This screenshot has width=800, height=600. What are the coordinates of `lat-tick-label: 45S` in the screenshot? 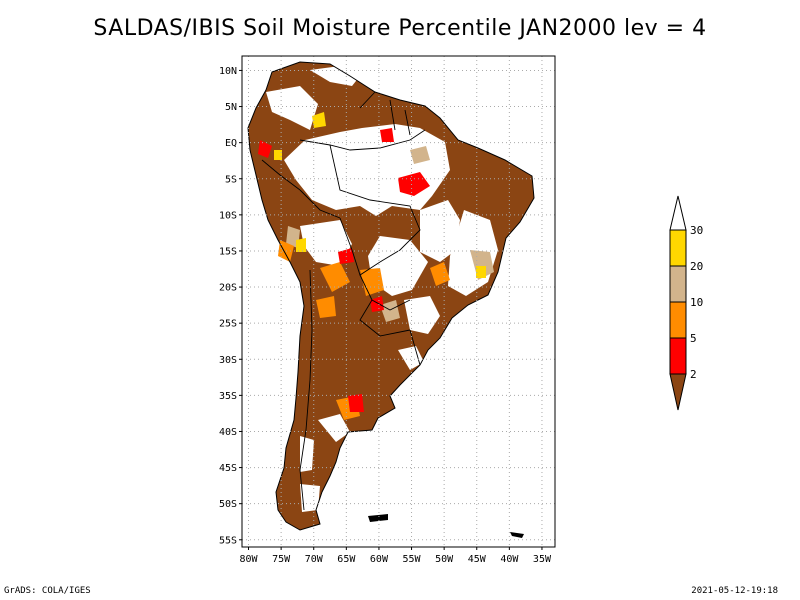 It's located at (228, 468).